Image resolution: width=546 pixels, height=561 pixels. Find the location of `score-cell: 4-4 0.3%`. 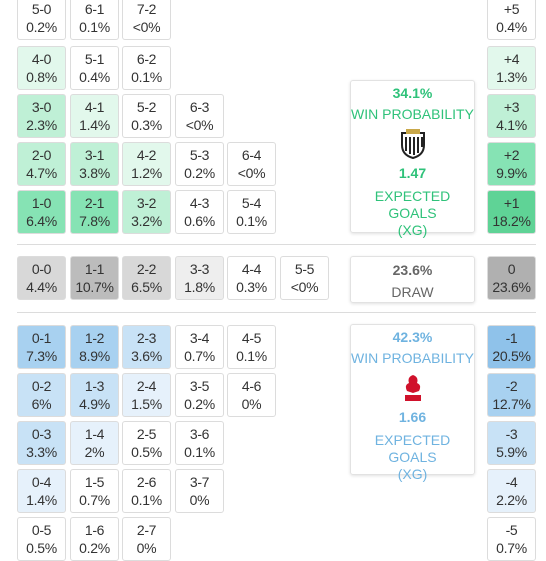

score-cell: 4-4 0.3% is located at coordinates (251, 278).